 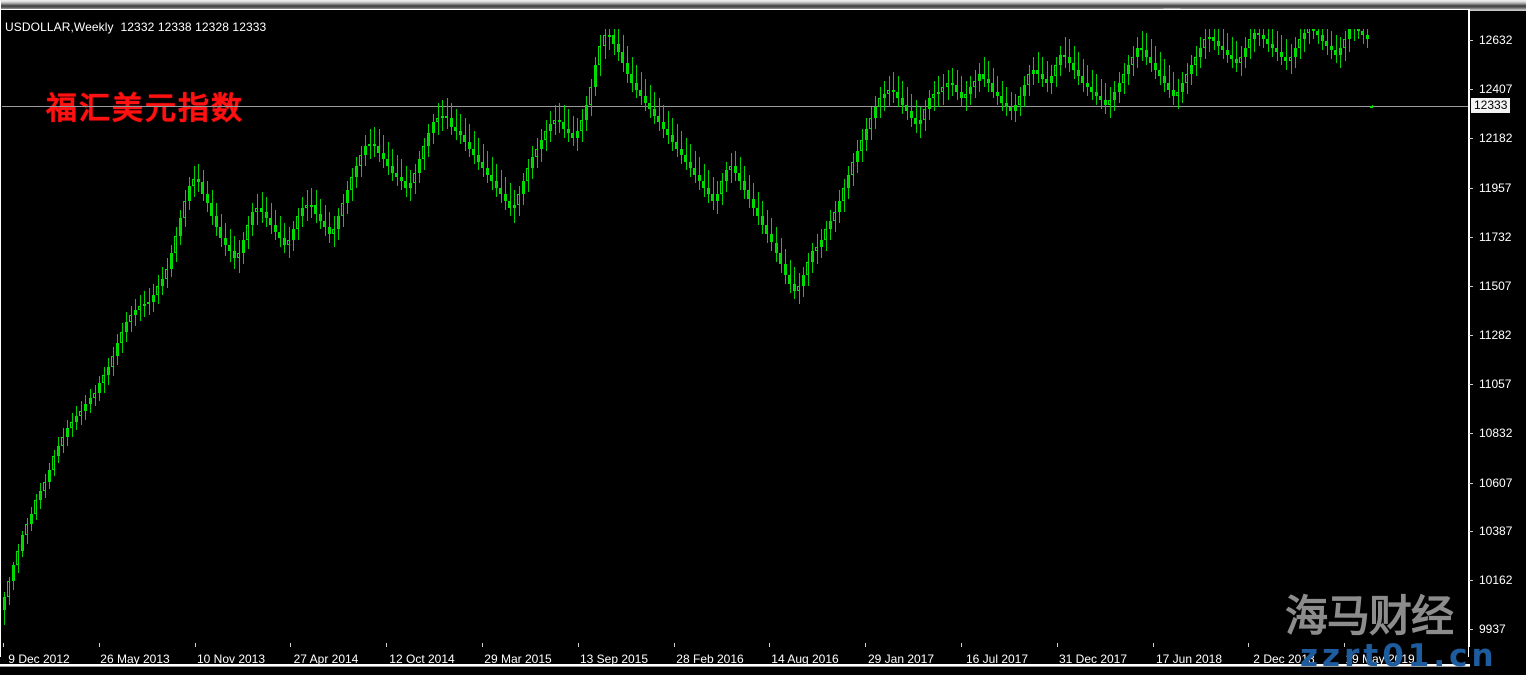 What do you see at coordinates (39, 659) in the screenshot?
I see `time-axis-label: 9 Dec 2012` at bounding box center [39, 659].